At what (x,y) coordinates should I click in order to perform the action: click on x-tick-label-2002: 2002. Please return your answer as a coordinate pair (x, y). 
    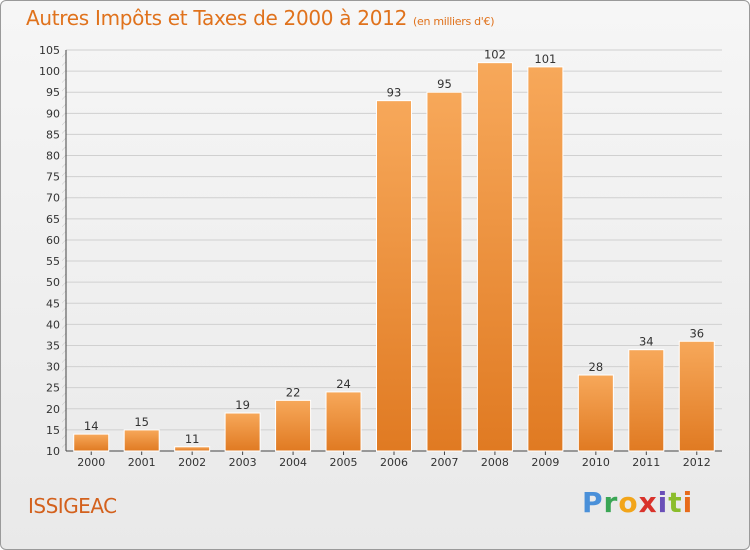
    Looking at the image, I should click on (192, 462).